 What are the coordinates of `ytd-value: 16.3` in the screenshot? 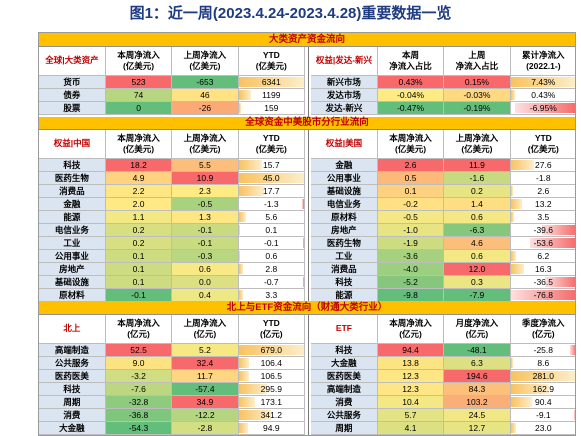 It's located at (543, 268).